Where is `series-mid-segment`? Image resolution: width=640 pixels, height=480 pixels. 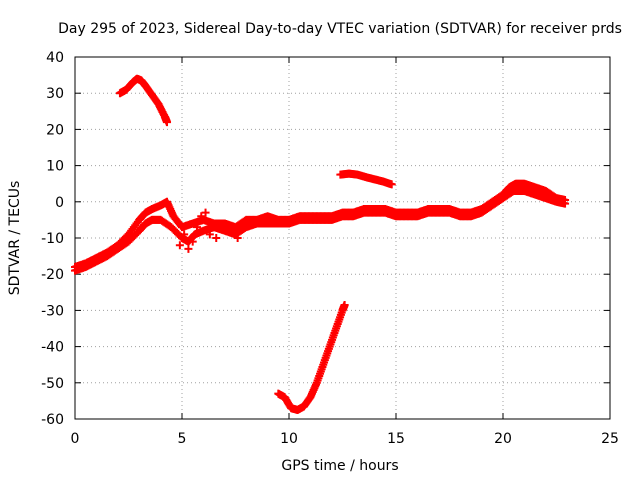 series-mid-segment is located at coordinates (366, 179).